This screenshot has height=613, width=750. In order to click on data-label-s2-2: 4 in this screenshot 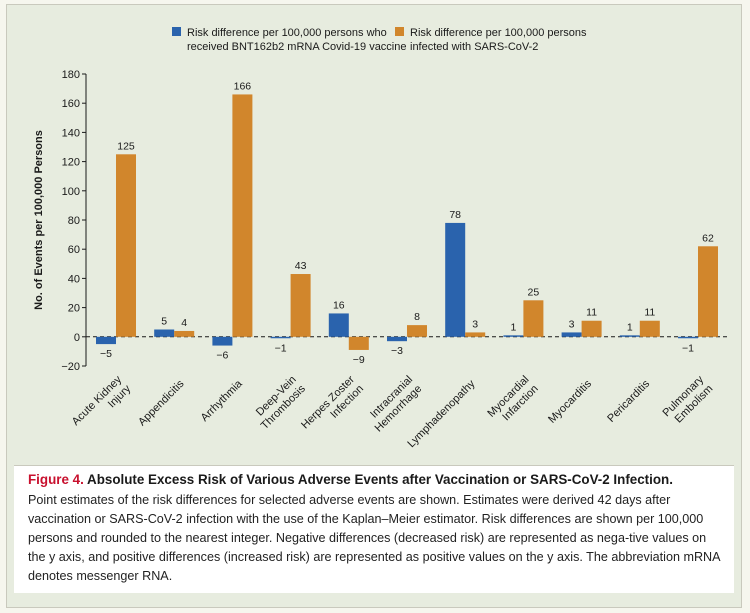, I will do `click(184, 323)`.